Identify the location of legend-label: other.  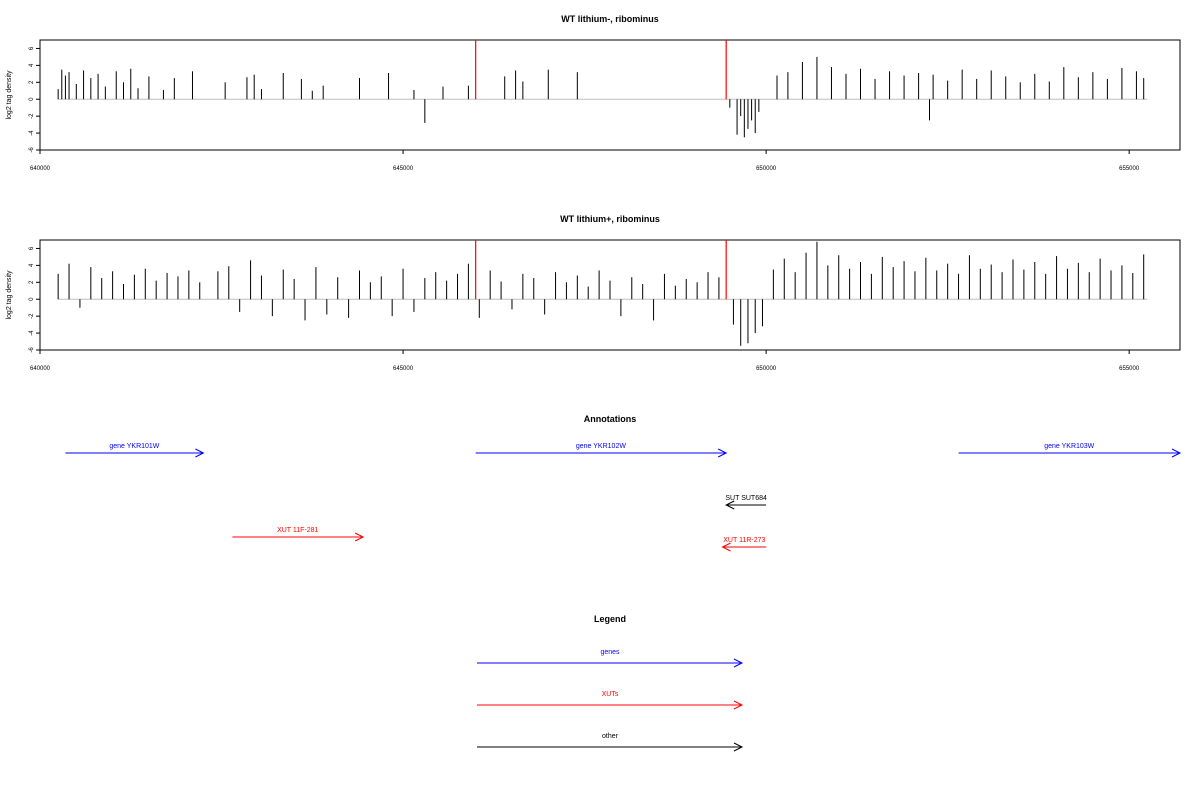
(610, 736).